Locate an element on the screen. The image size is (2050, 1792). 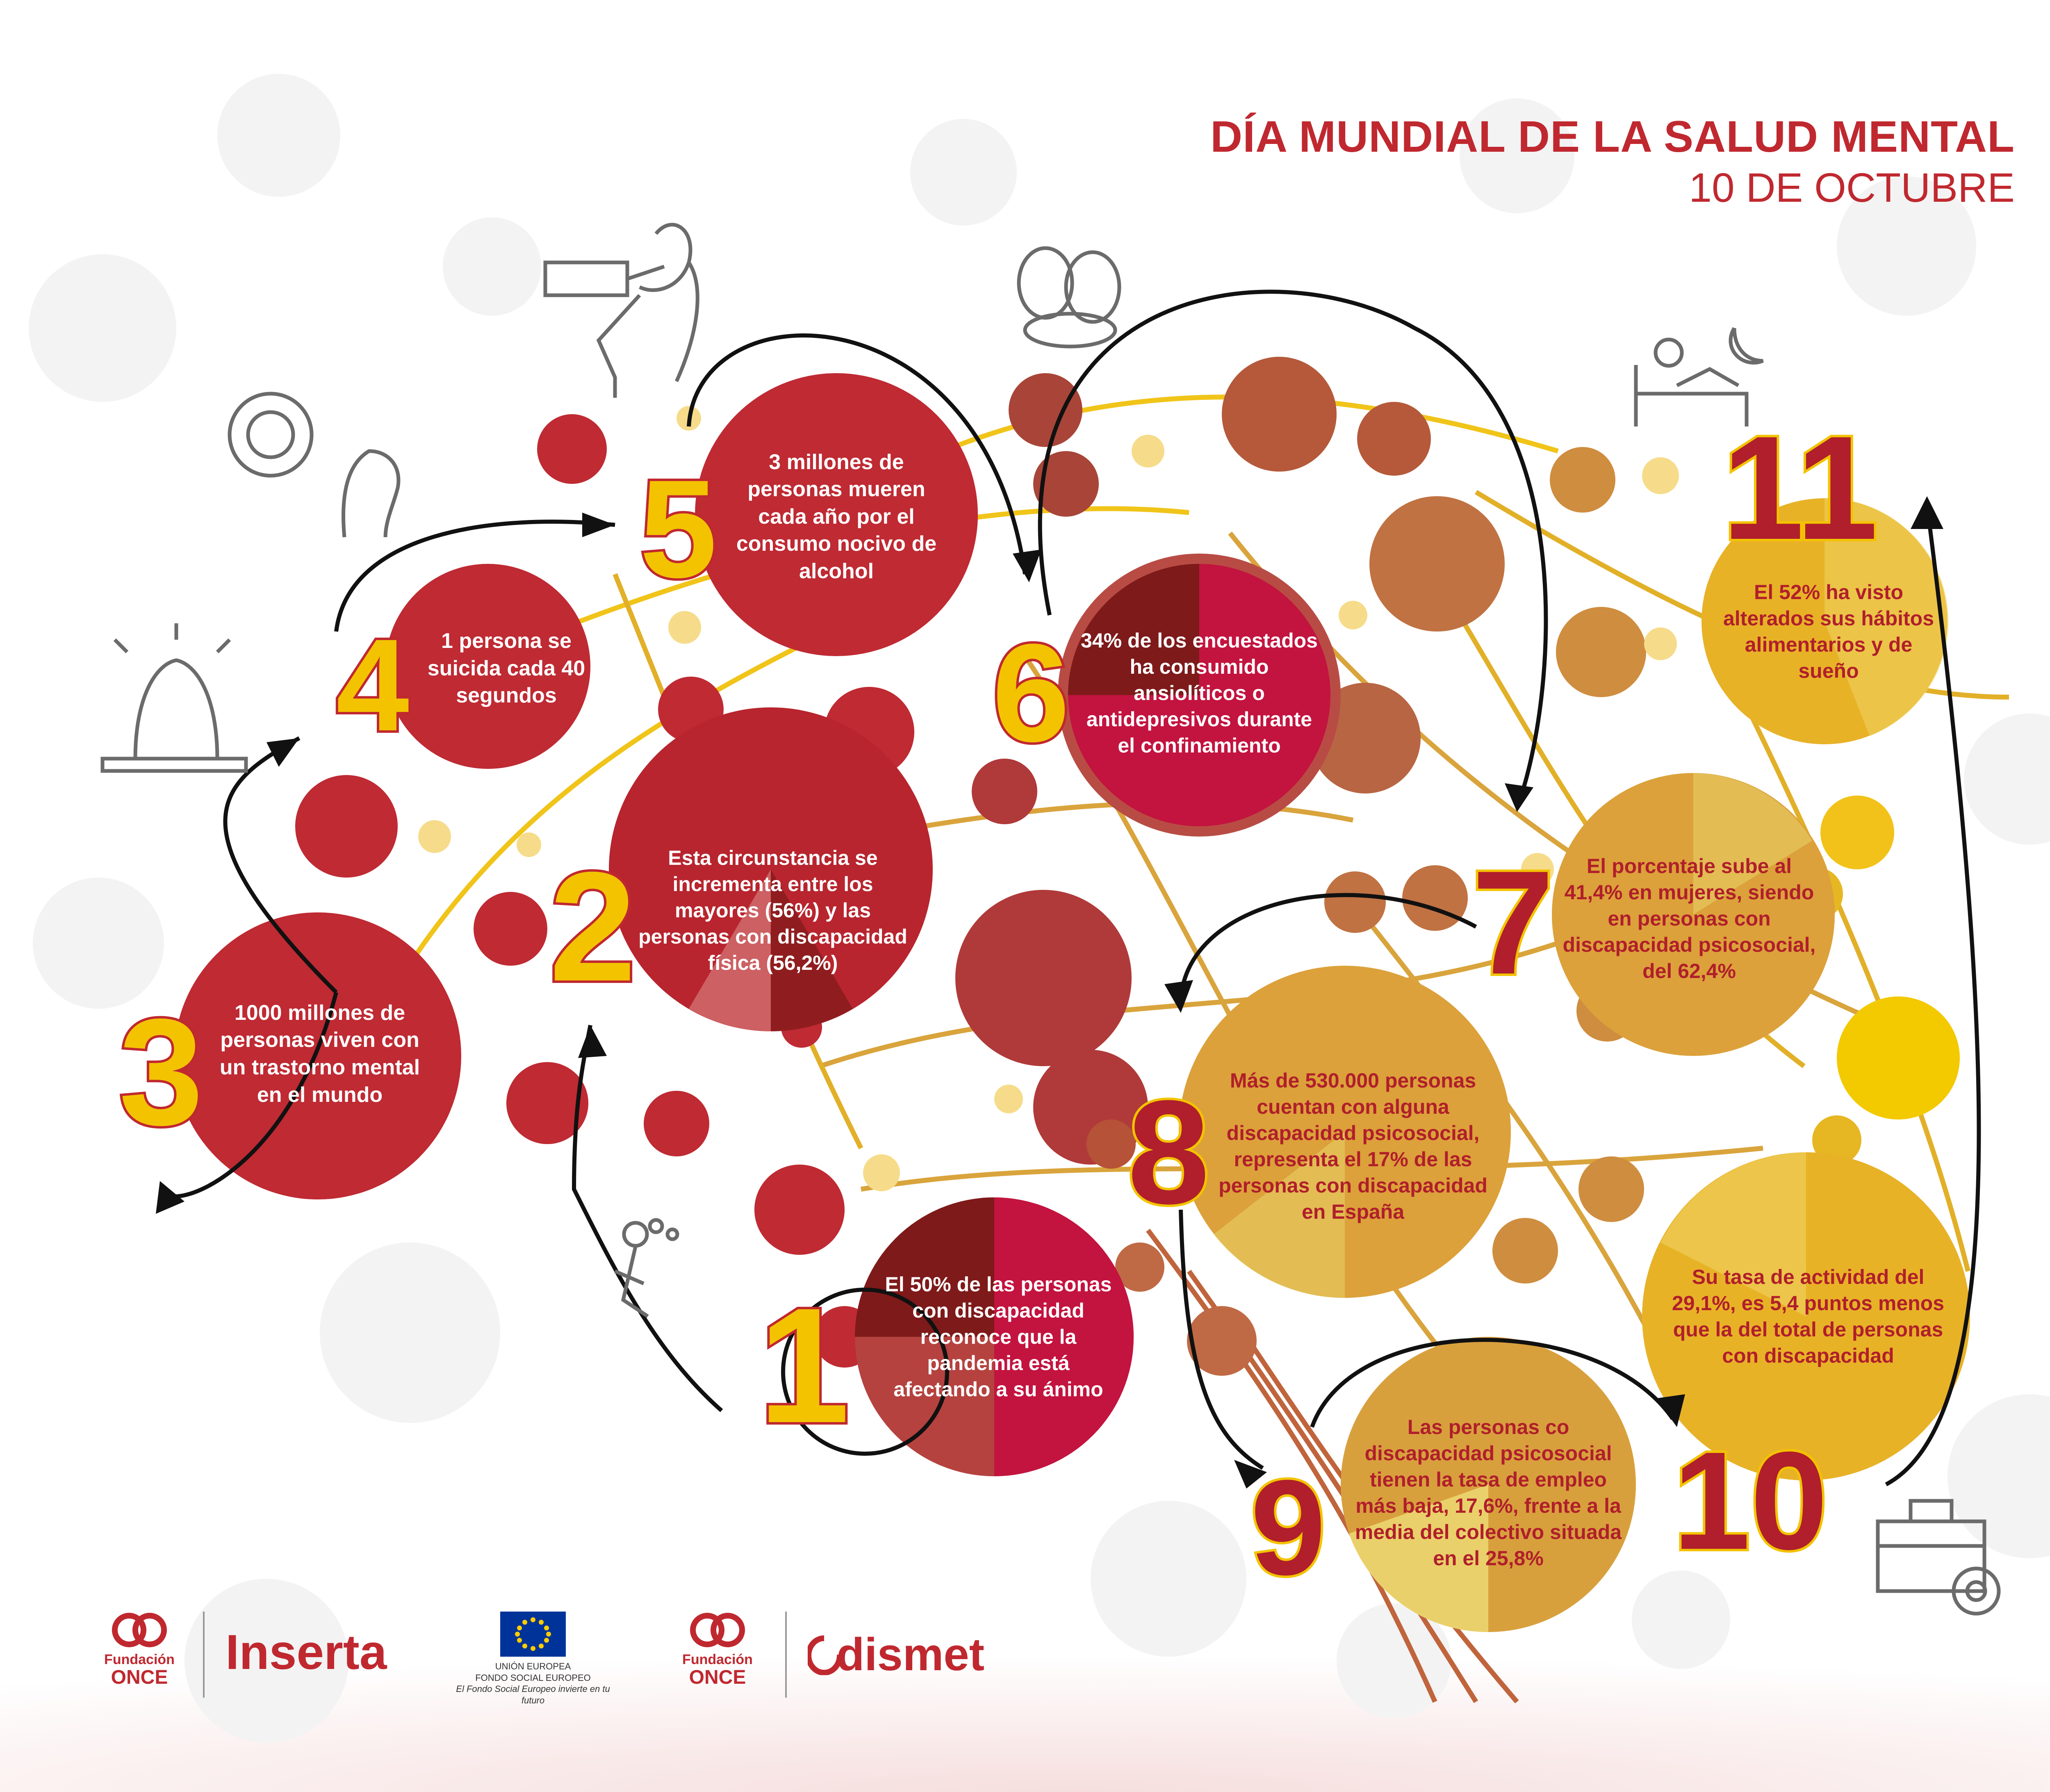
odismet-mark-icon is located at coordinates (824, 1655).